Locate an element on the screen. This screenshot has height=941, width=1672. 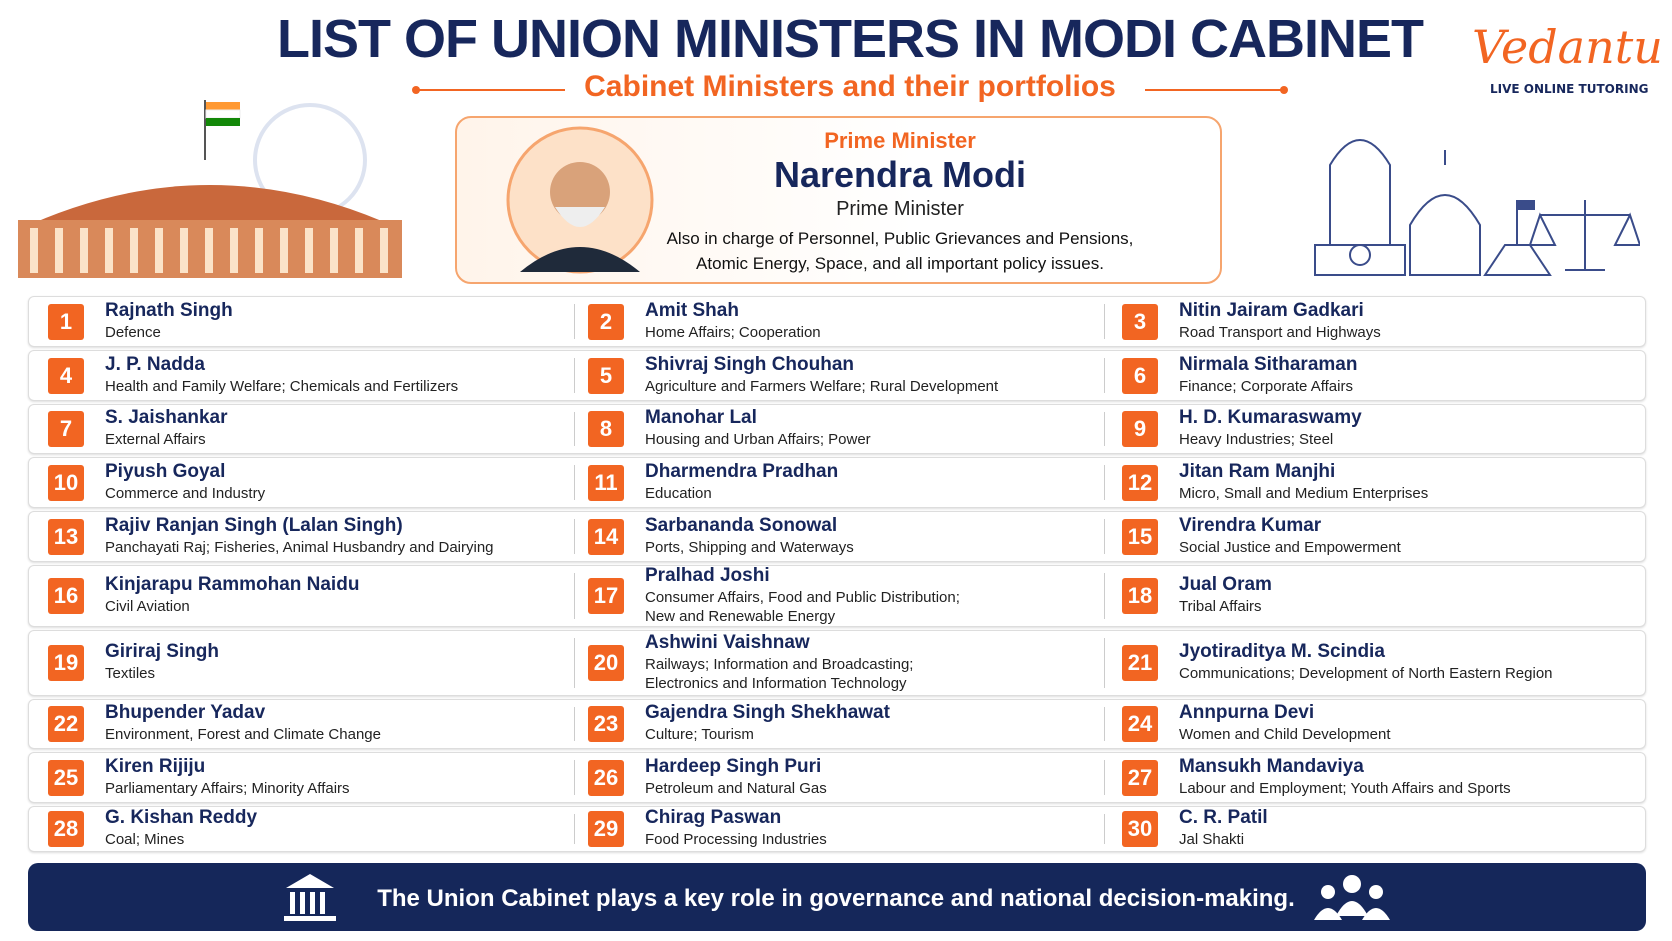
portfolio: Civil Aviation is located at coordinates (147, 606).